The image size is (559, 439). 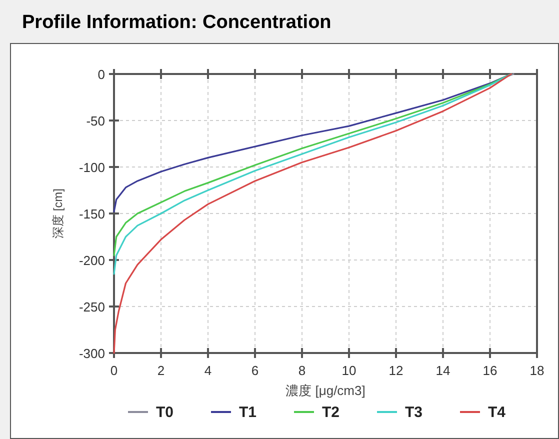 I want to click on x-tick-label: 12, so click(x=396, y=370).